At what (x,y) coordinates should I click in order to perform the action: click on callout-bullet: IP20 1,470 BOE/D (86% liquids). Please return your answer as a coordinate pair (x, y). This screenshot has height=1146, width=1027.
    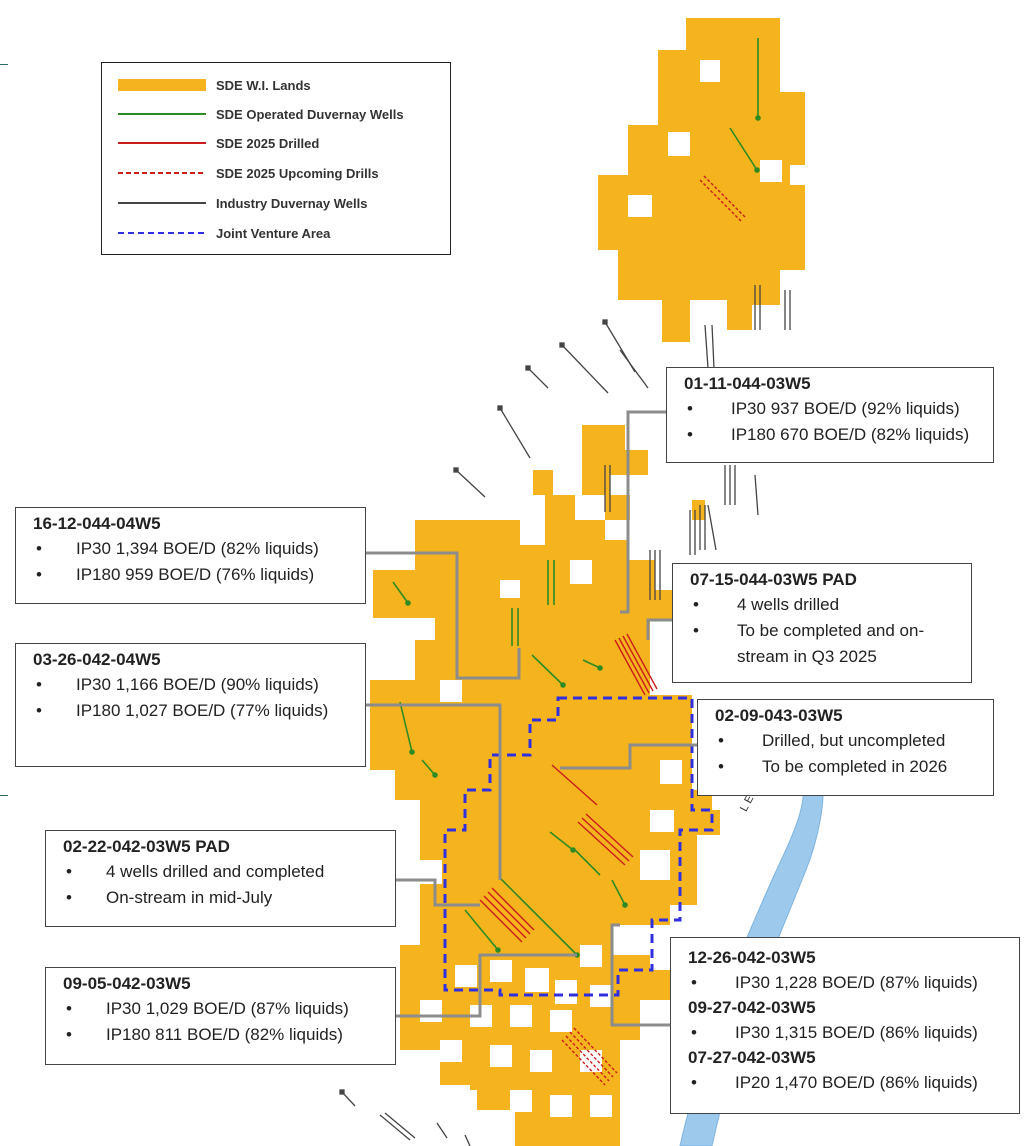
    Looking at the image, I should click on (849, 1083).